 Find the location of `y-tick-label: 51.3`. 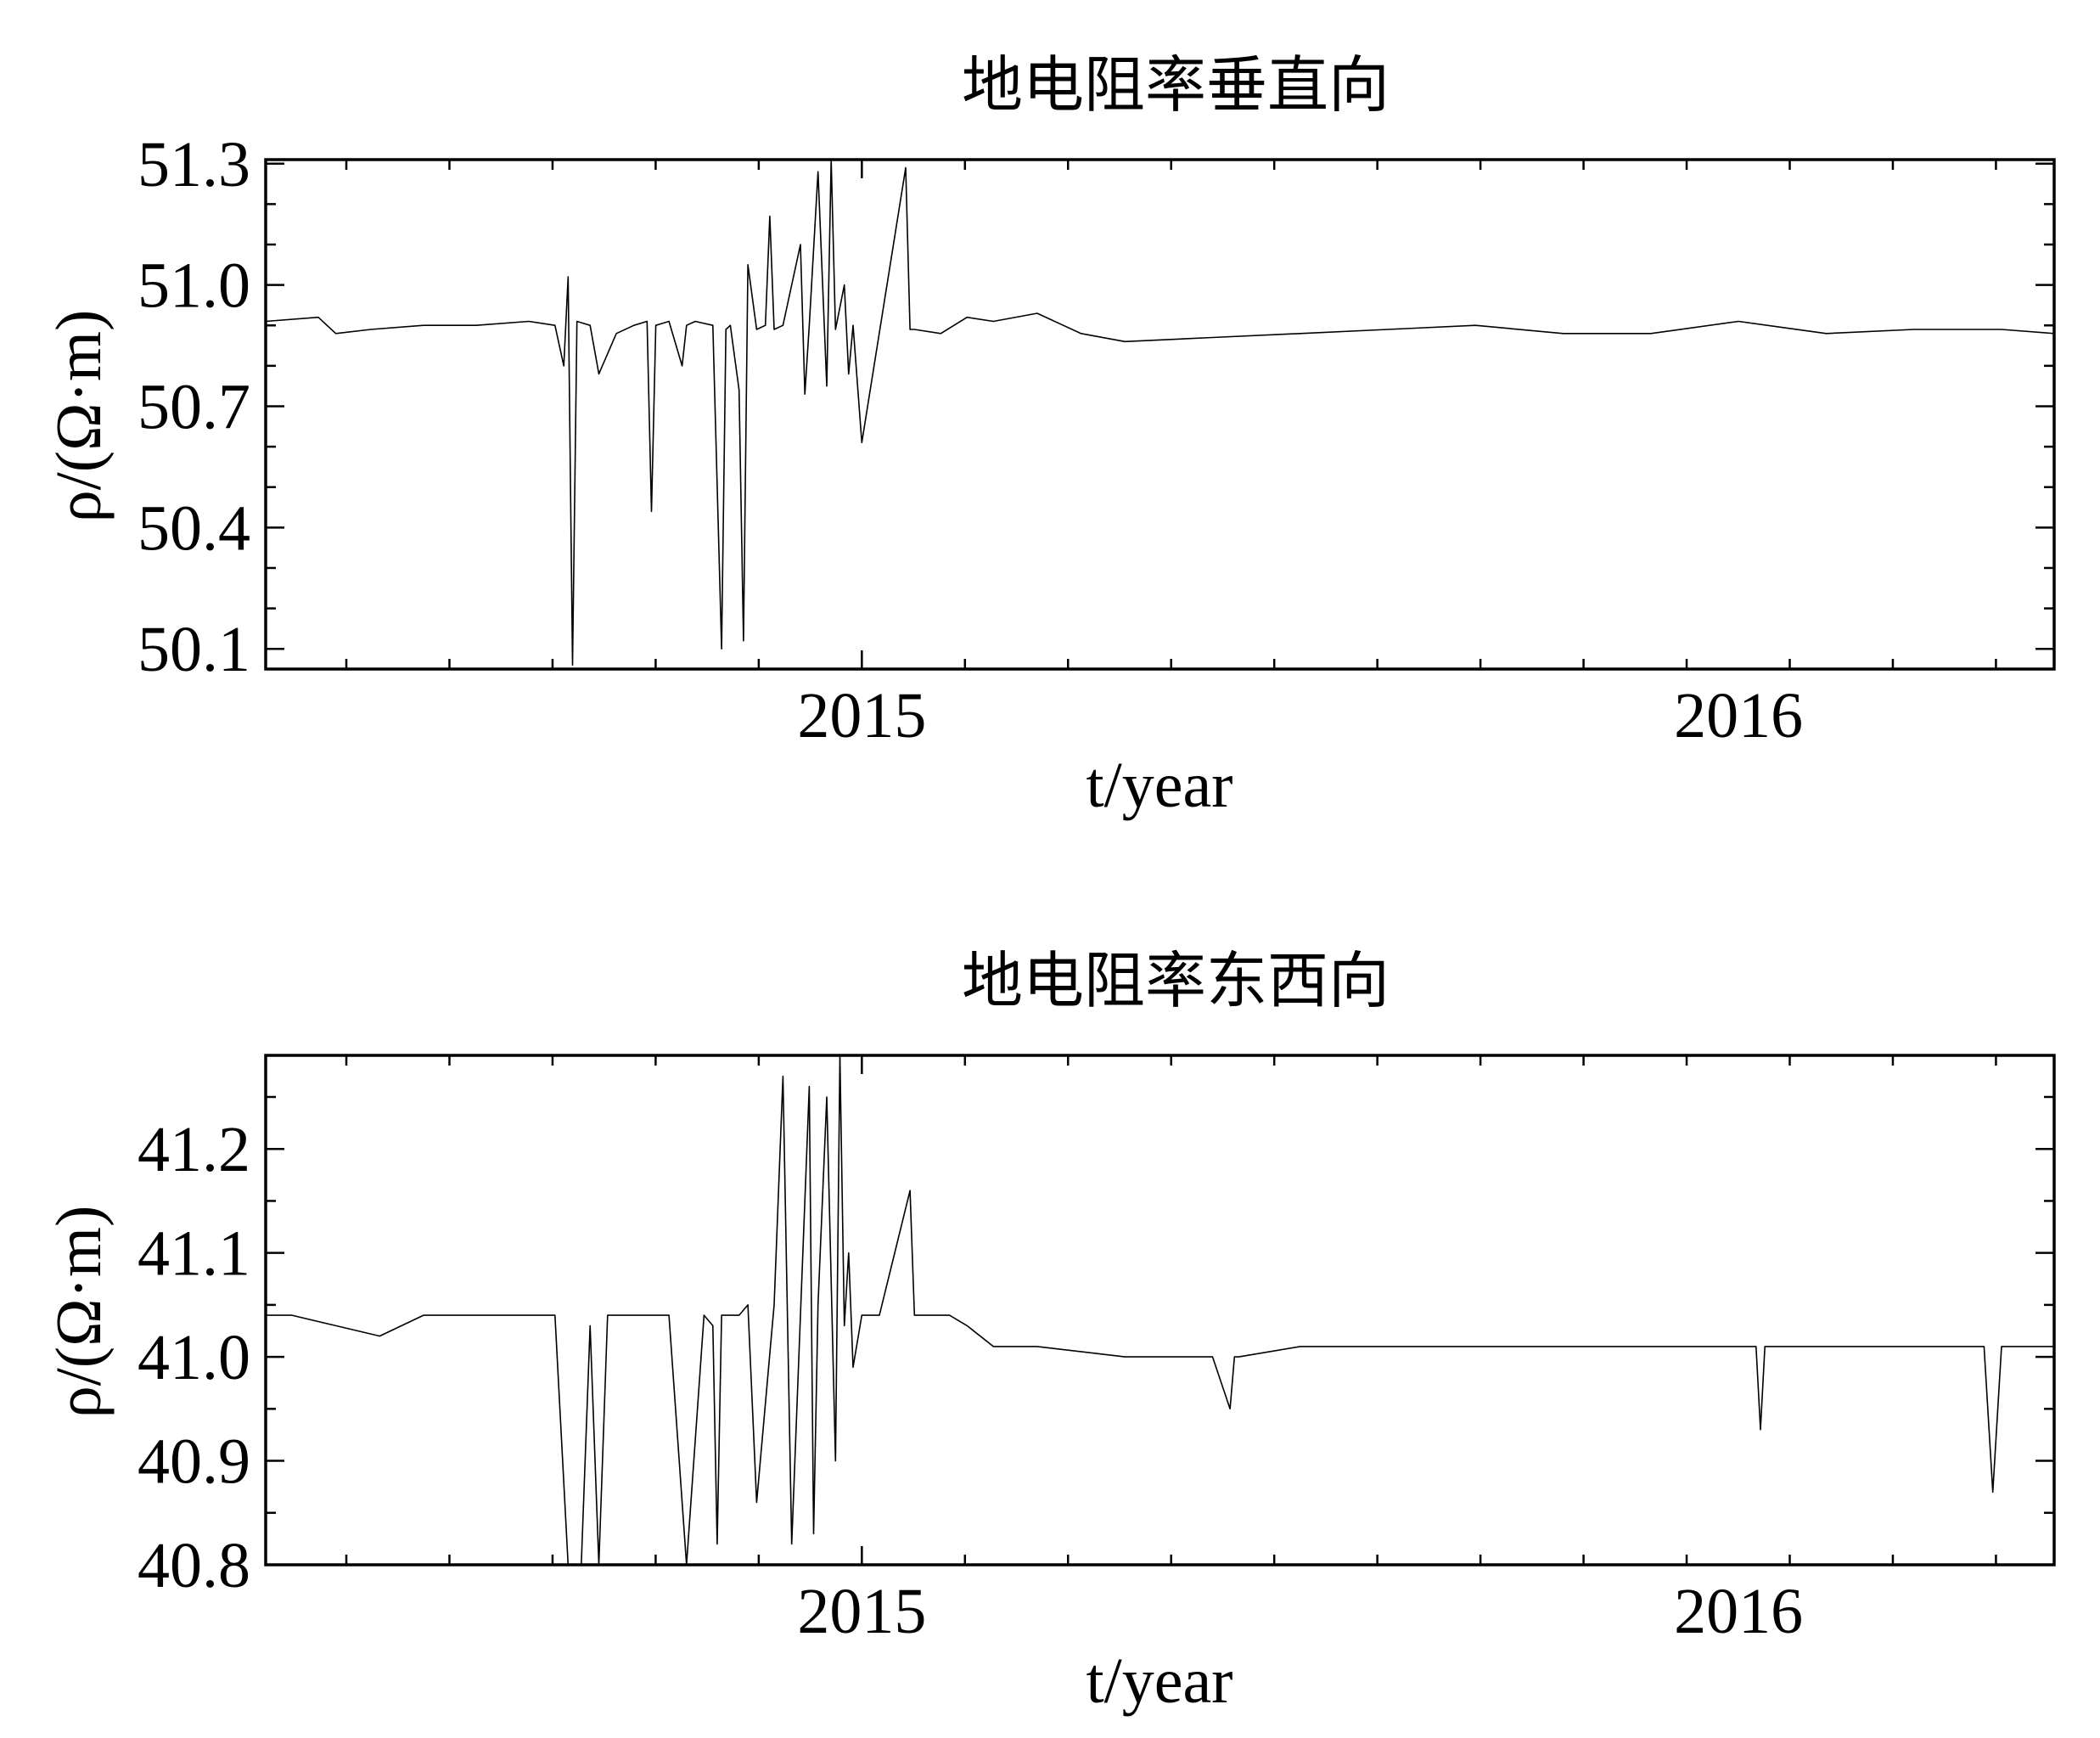

y-tick-label: 51.3 is located at coordinates (194, 164).